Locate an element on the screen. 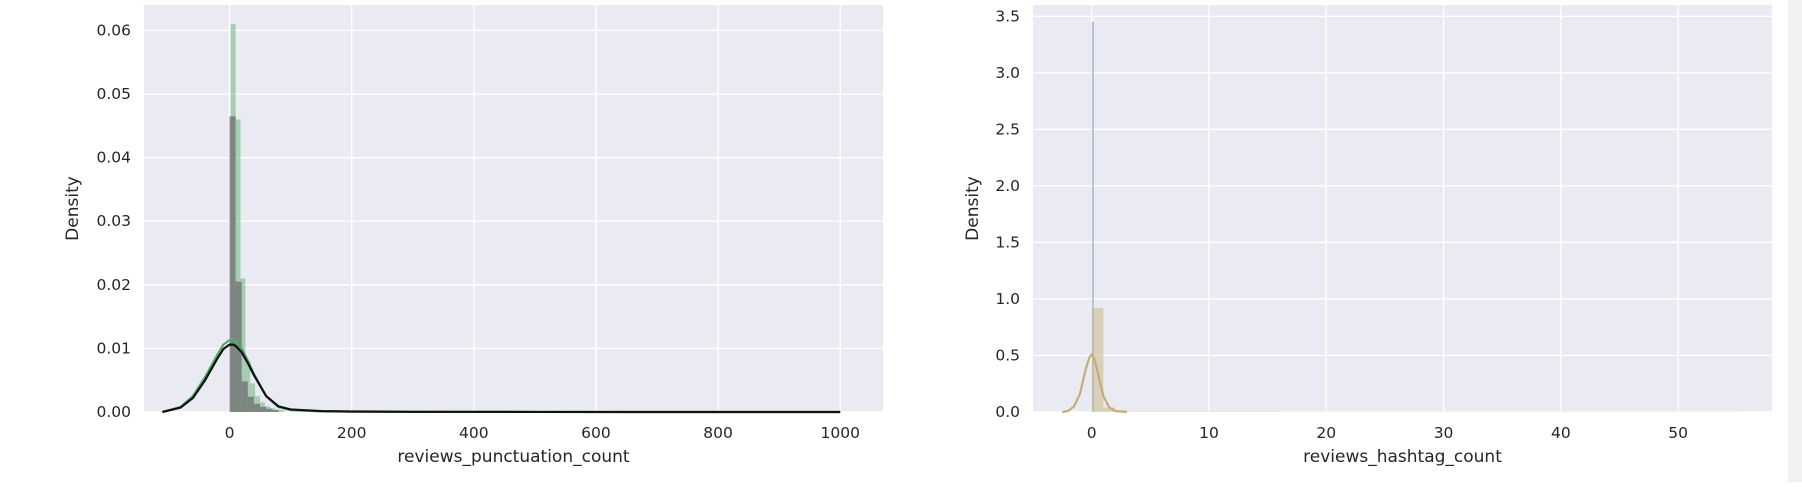 The height and width of the screenshot is (487, 1802). y-tick-label: 0.02 is located at coordinates (113, 285).